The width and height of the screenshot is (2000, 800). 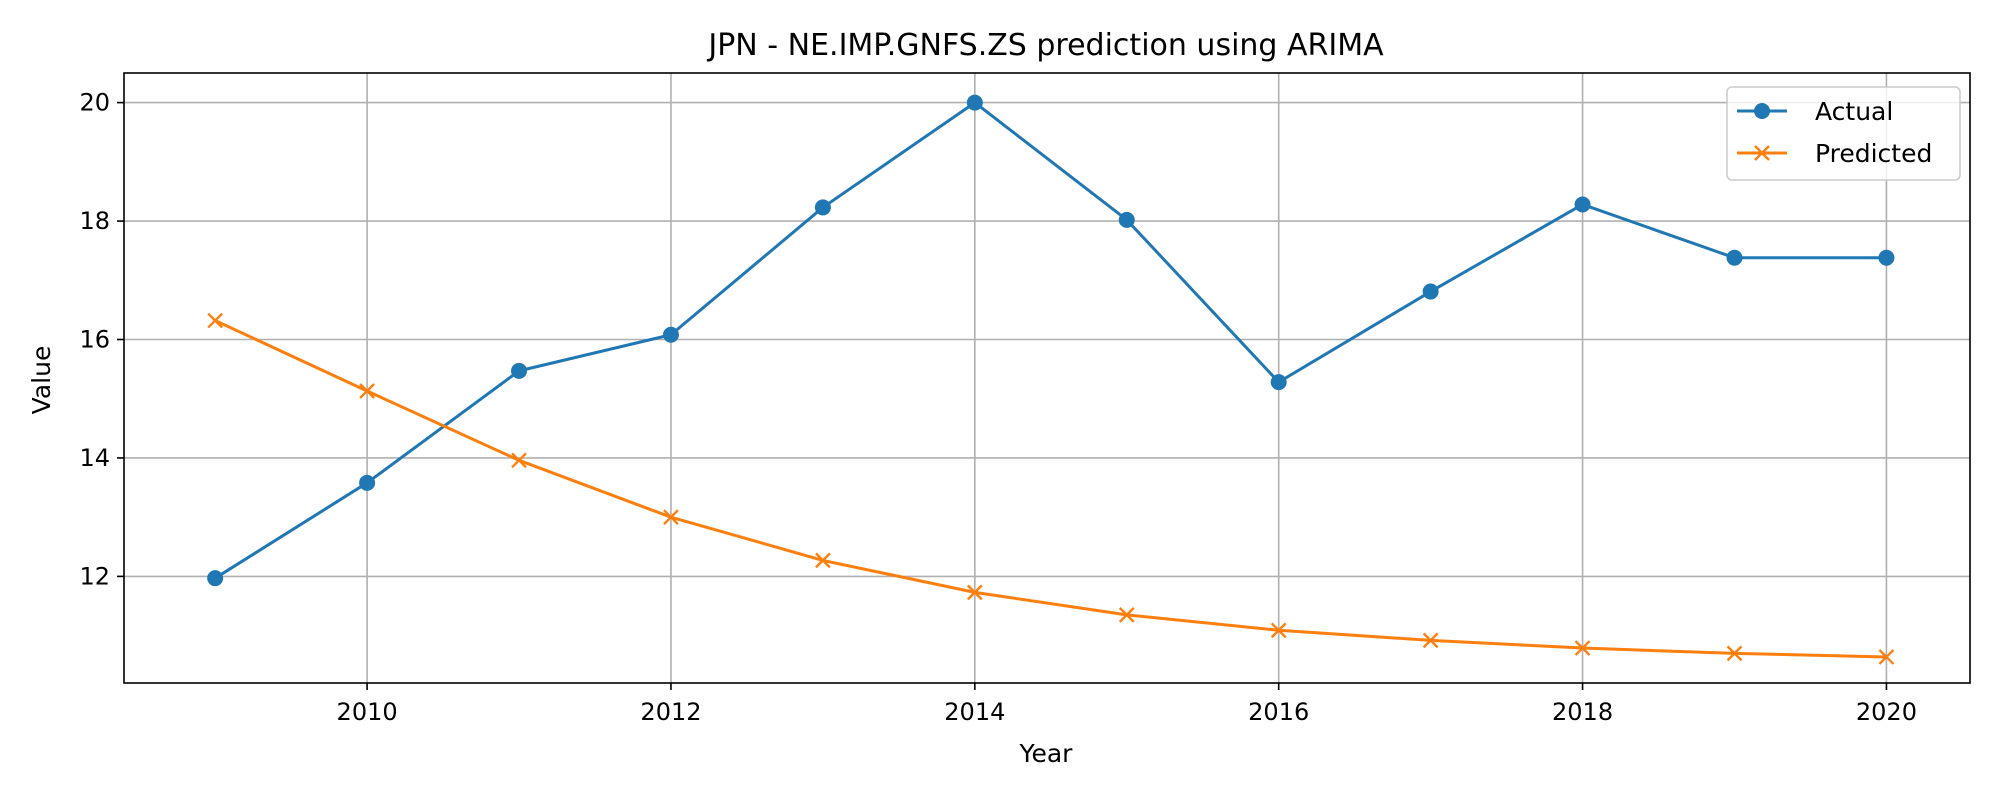 What do you see at coordinates (1886, 712) in the screenshot?
I see `x-tick-label: 2020` at bounding box center [1886, 712].